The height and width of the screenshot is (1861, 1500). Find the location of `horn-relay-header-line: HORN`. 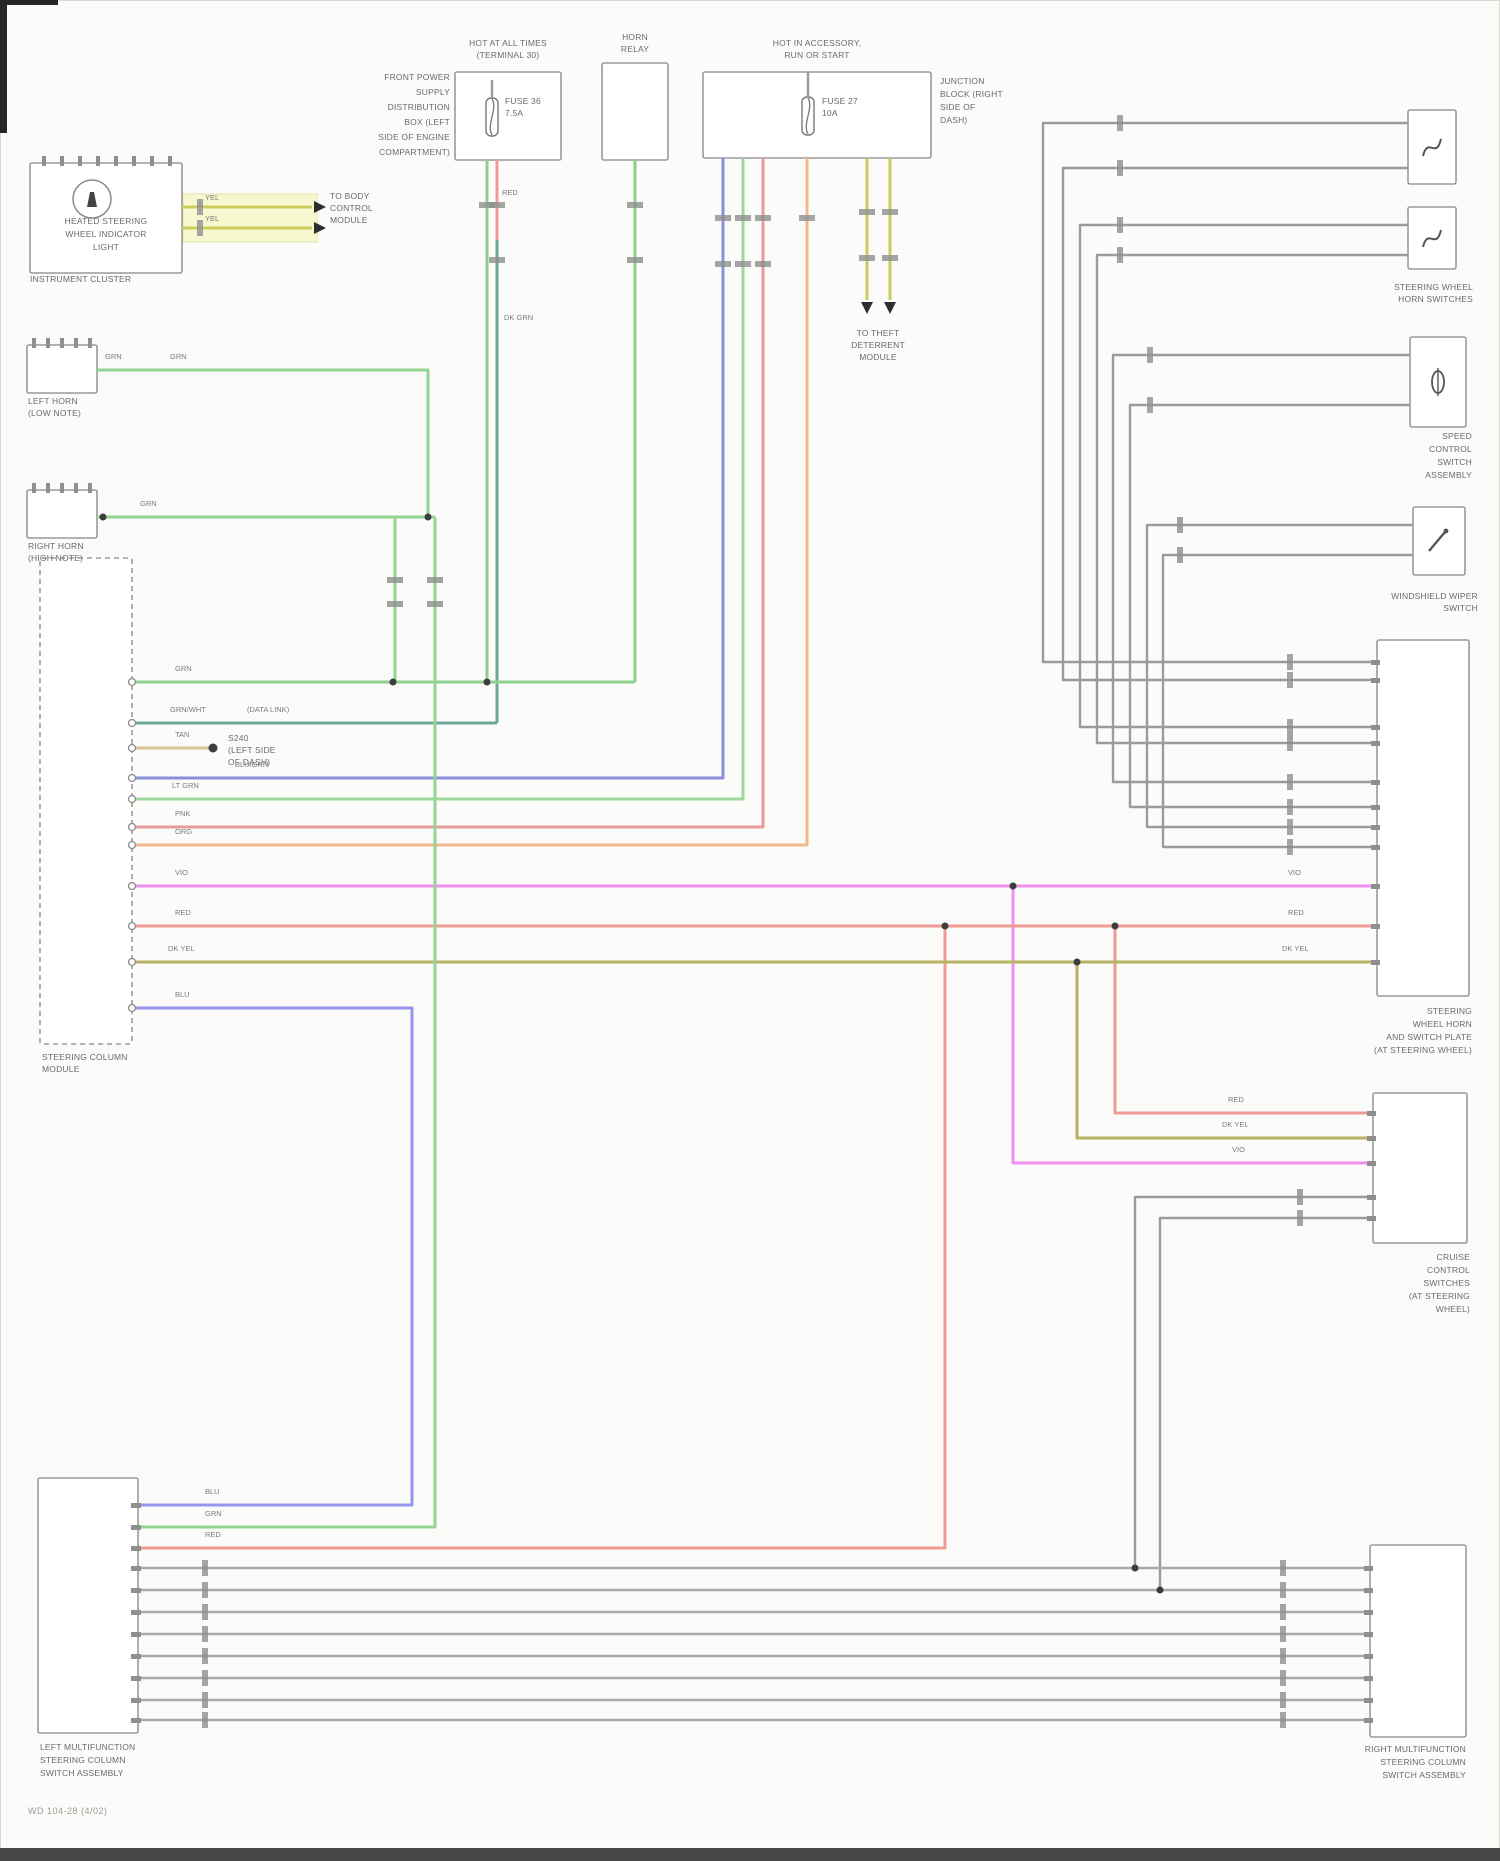

horn-relay-header-line: HORN is located at coordinates (635, 37).